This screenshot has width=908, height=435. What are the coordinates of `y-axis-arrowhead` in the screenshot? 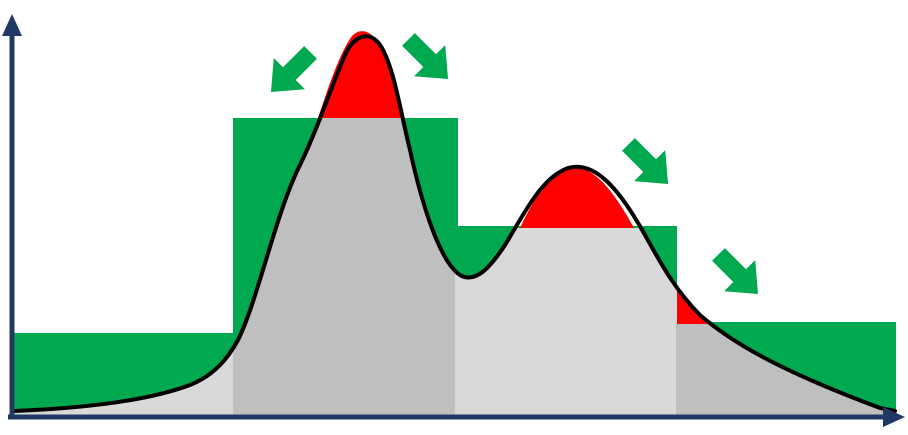 It's located at (12, 25).